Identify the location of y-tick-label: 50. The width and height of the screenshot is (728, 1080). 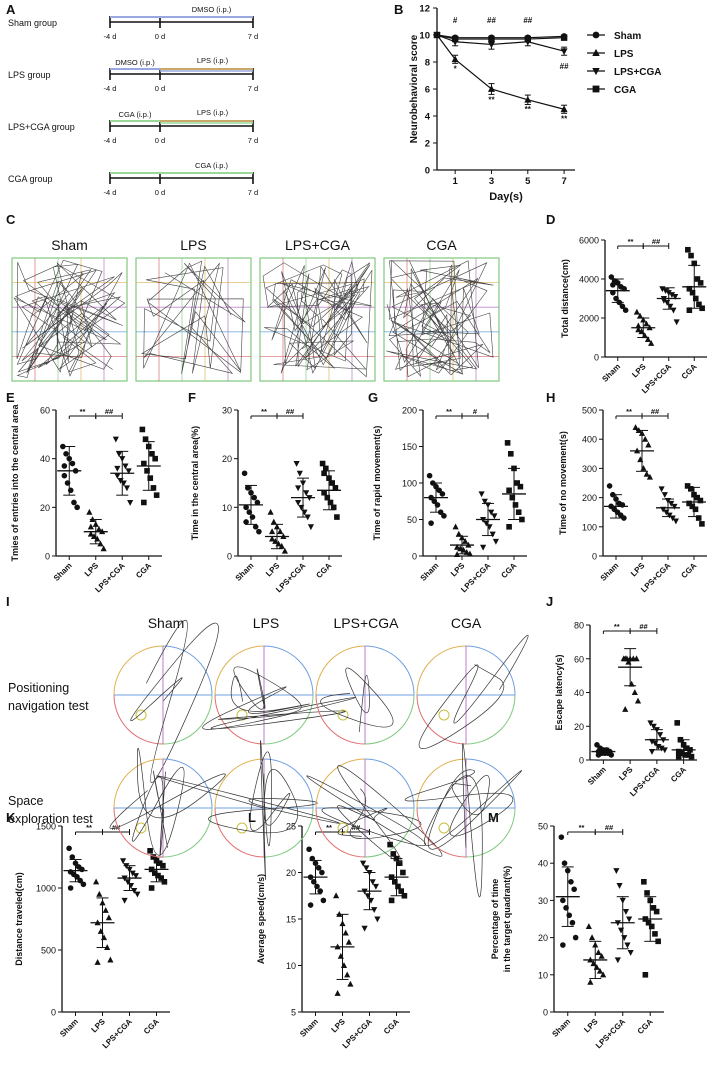
(412, 520).